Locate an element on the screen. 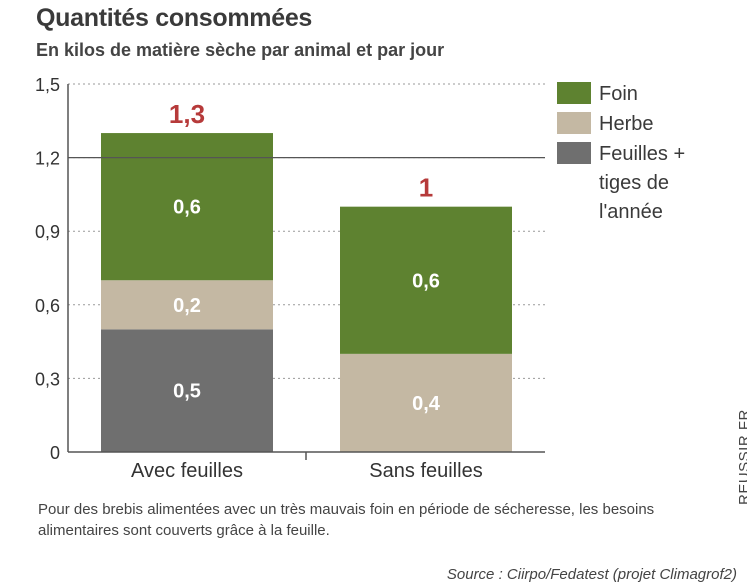 Image resolution: width=747 pixels, height=586 pixels. legend-label: Foin is located at coordinates (618, 94).